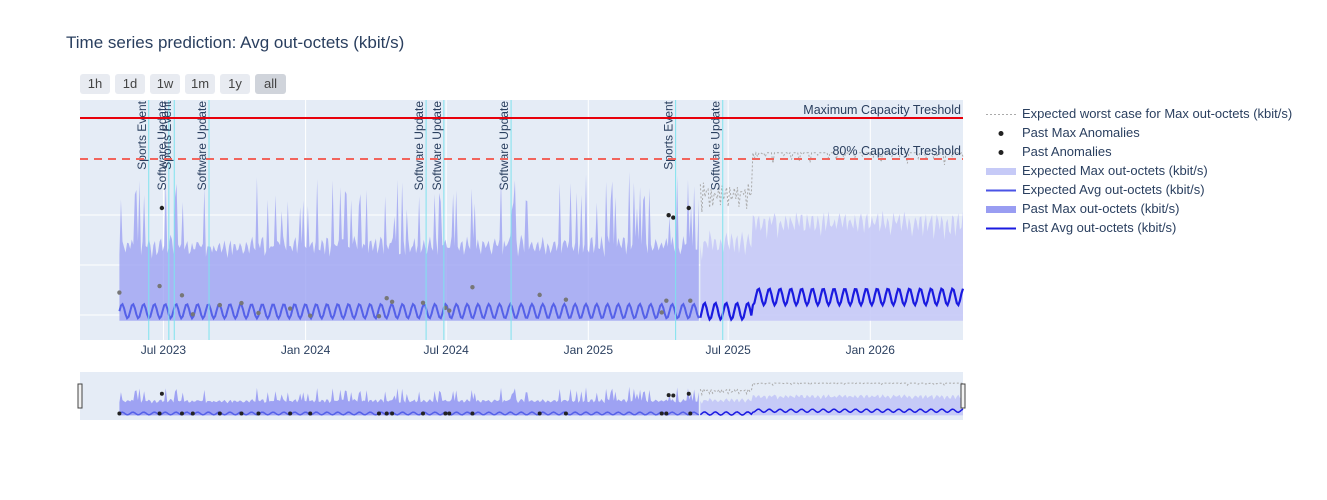 This screenshot has width=1327, height=500. Describe the element at coordinates (1101, 208) in the screenshot. I see `legend-label: Past Max out-octets (kbit/s)` at that location.